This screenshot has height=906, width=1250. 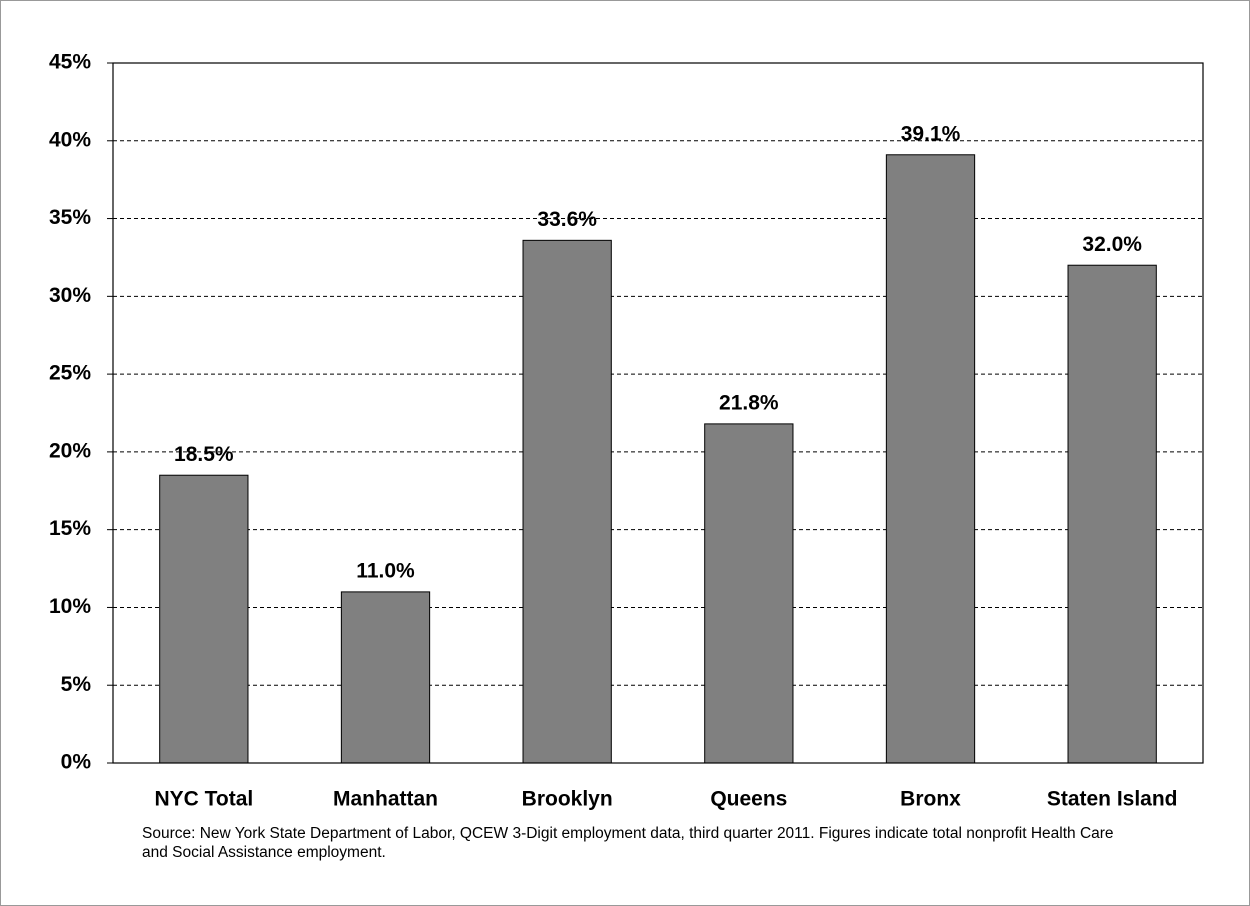 What do you see at coordinates (70, 217) in the screenshot?
I see `y-tick-label: 35%` at bounding box center [70, 217].